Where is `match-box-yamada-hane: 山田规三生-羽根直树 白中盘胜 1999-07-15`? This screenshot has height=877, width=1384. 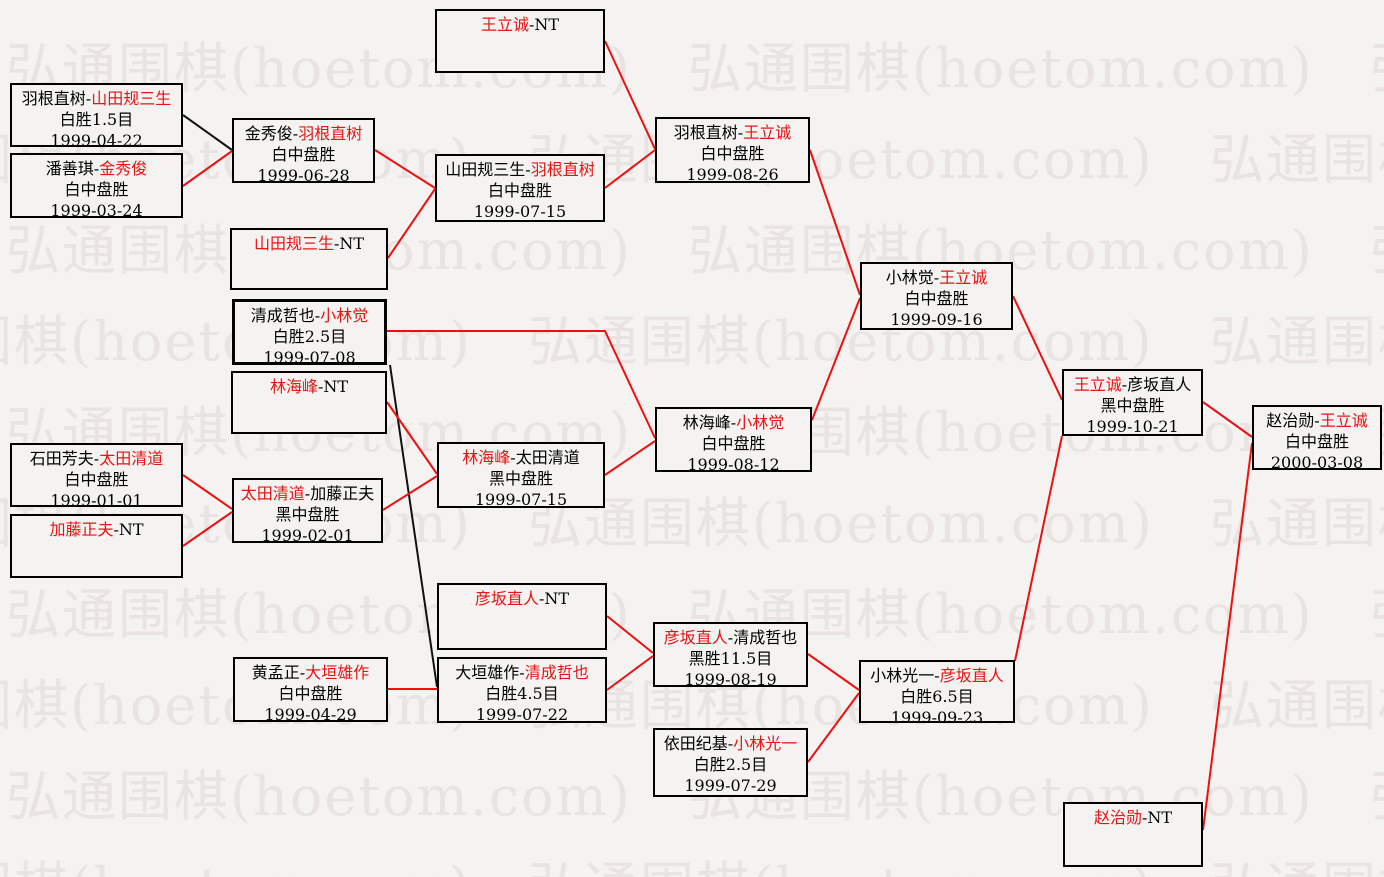 match-box-yamada-hane: 山田规三生-羽根直树 白中盘胜 1999-07-15 is located at coordinates (520, 188).